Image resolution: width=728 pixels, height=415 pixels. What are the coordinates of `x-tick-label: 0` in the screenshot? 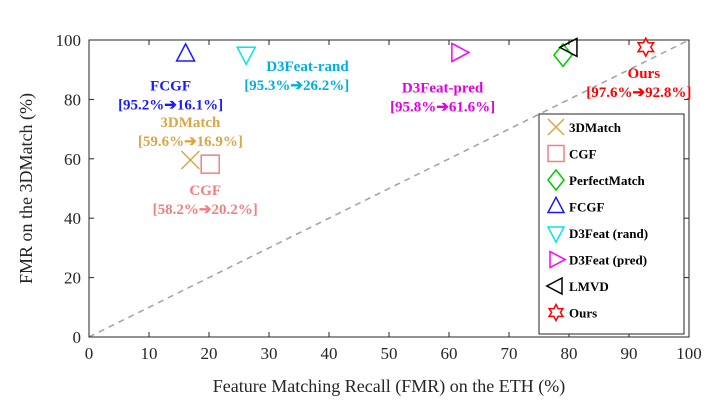 It's located at (89, 353).